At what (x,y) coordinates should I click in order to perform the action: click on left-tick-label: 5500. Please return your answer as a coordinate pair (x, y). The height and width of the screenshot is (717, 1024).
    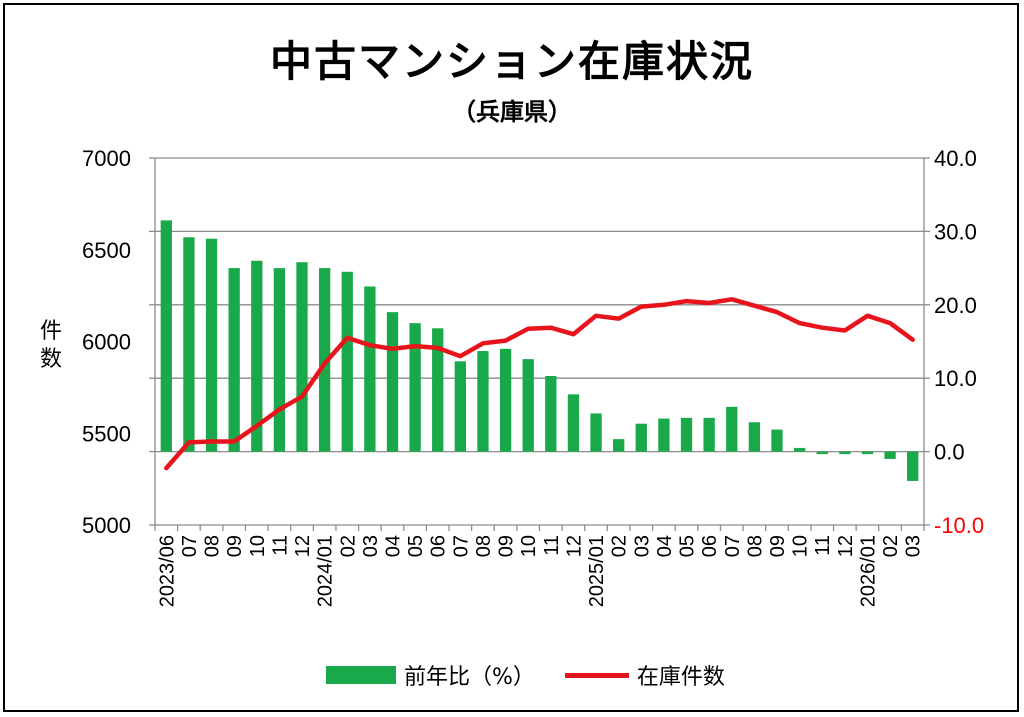
    Looking at the image, I should click on (106, 433).